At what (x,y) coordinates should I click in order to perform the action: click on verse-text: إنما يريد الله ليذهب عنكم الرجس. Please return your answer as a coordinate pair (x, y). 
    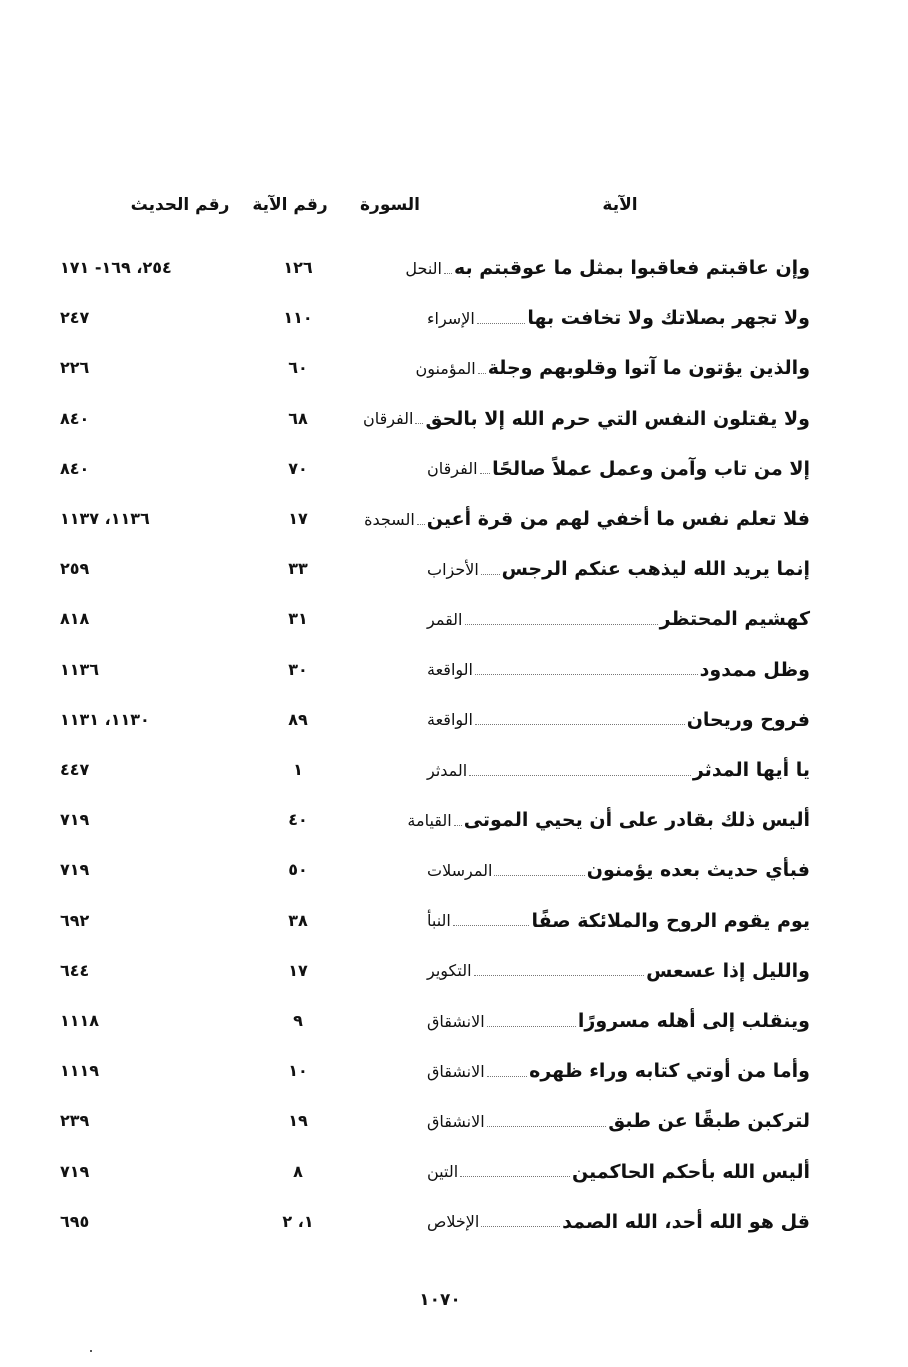
    Looking at the image, I should click on (655, 569).